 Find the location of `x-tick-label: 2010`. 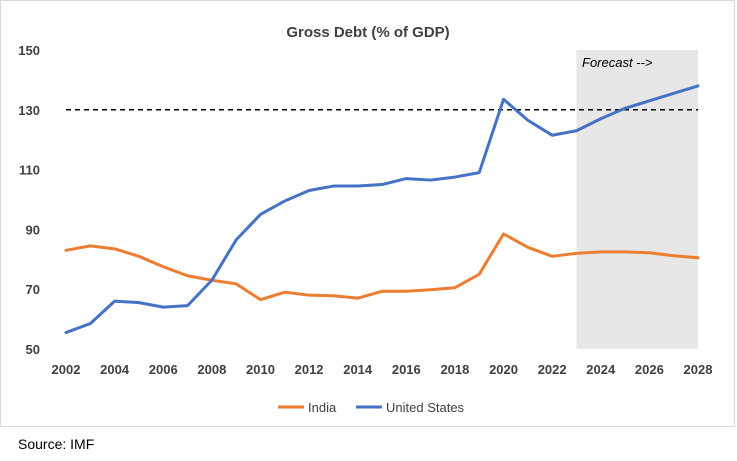

x-tick-label: 2010 is located at coordinates (260, 369).